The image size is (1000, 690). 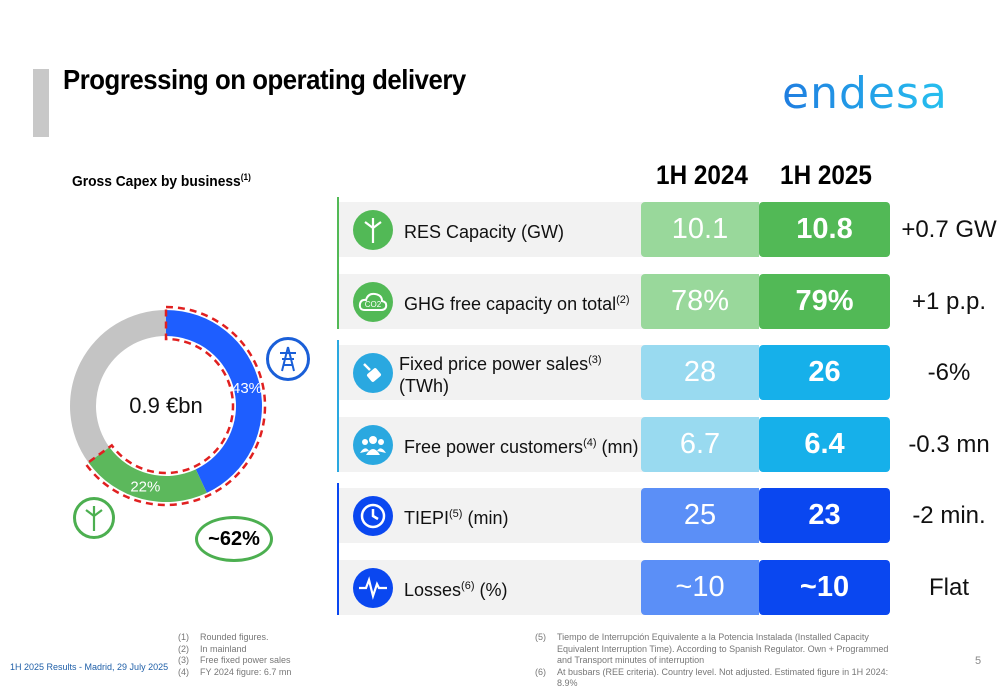 I want to click on kpi-value-1h2024: ~10, so click(x=700, y=587).